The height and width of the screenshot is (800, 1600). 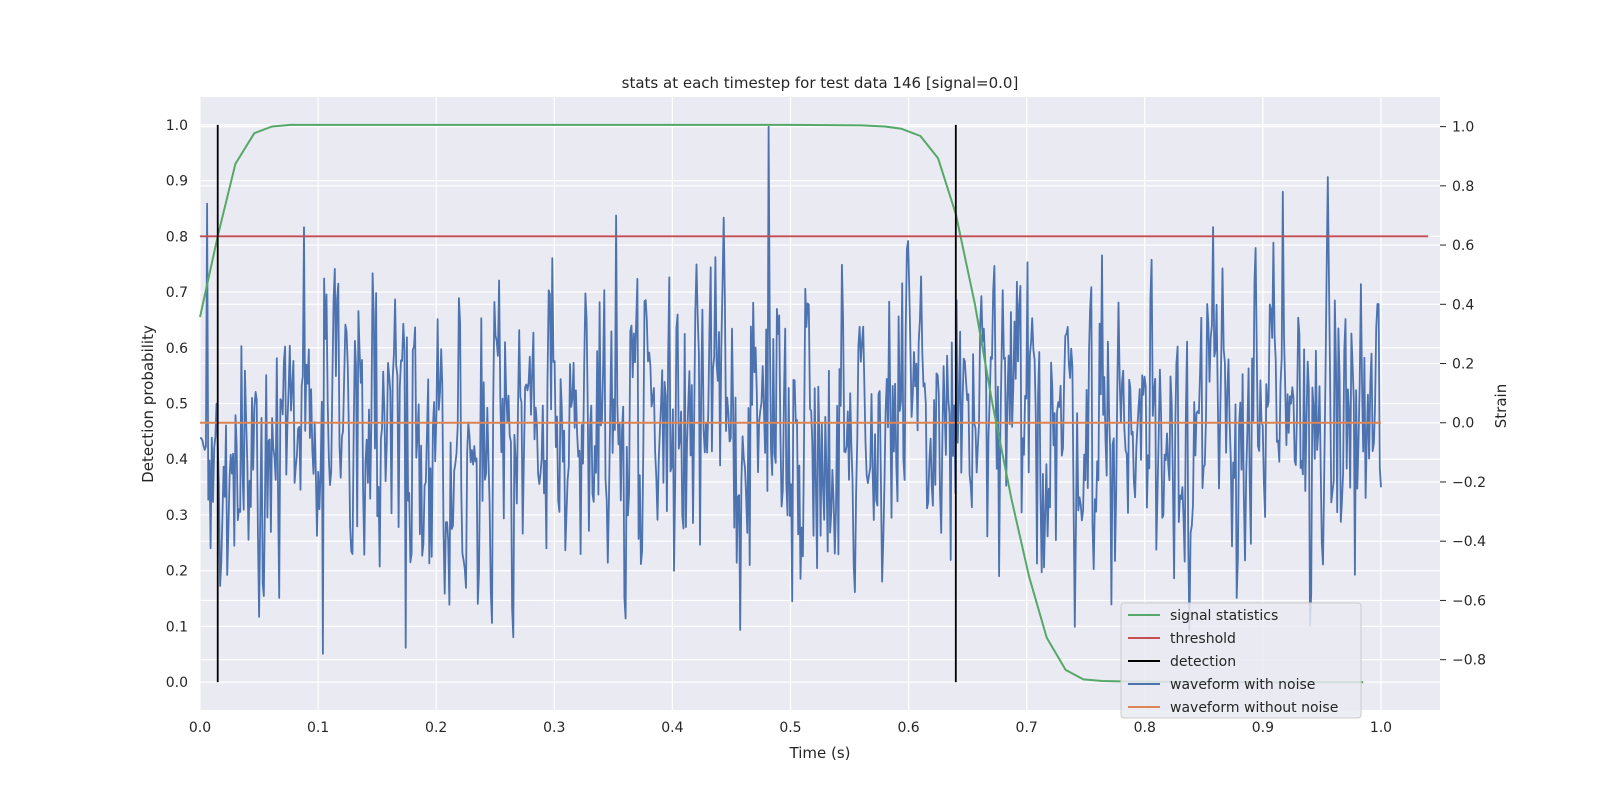 I want to click on y-right-tick-labels: −0.8 −0.6 −0.4 −0.2 0.0 0.2 0.4 0.6 0.8 1.0, so click(x=1463, y=394).